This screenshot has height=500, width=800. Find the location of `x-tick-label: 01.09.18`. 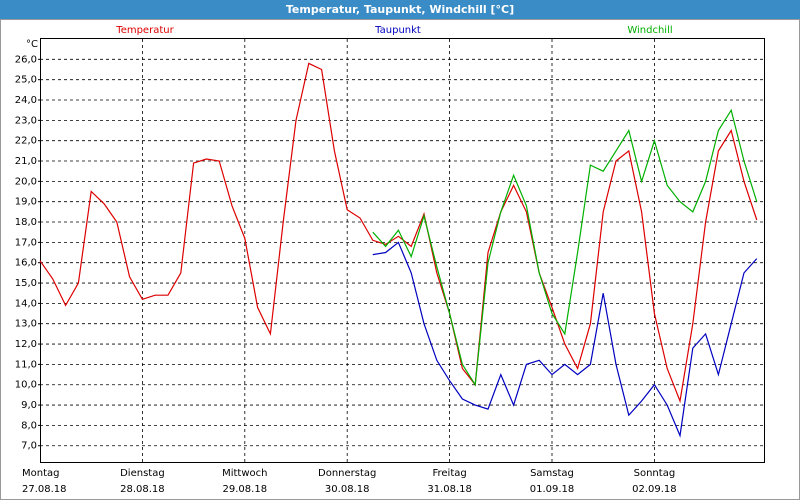

x-tick-label: 01.09.18 is located at coordinates (552, 489).